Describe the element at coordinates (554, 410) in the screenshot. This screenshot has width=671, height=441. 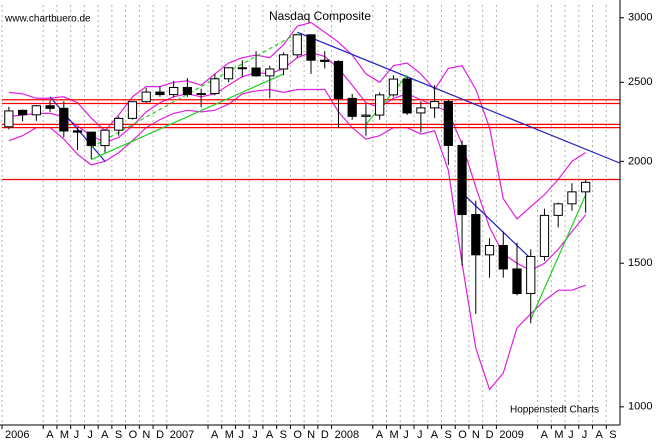
I see `credit-label: Hoppenstedt Charts` at that location.